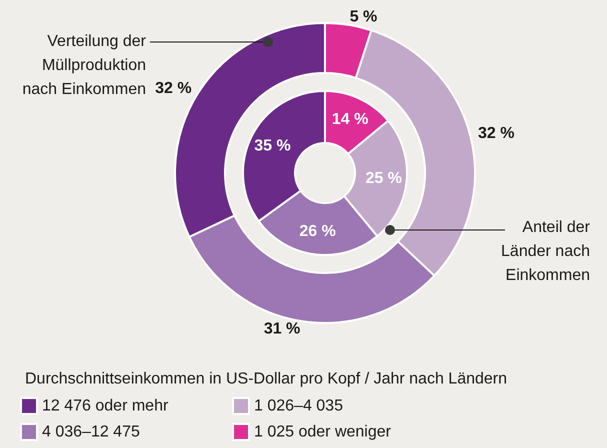 This screenshot has width=607, height=448. Describe the element at coordinates (266, 379) in the screenshot. I see `legend-title: Durchschnittseinkommen in US-Dollar pro Kopf / Jahr nach Ländern` at that location.